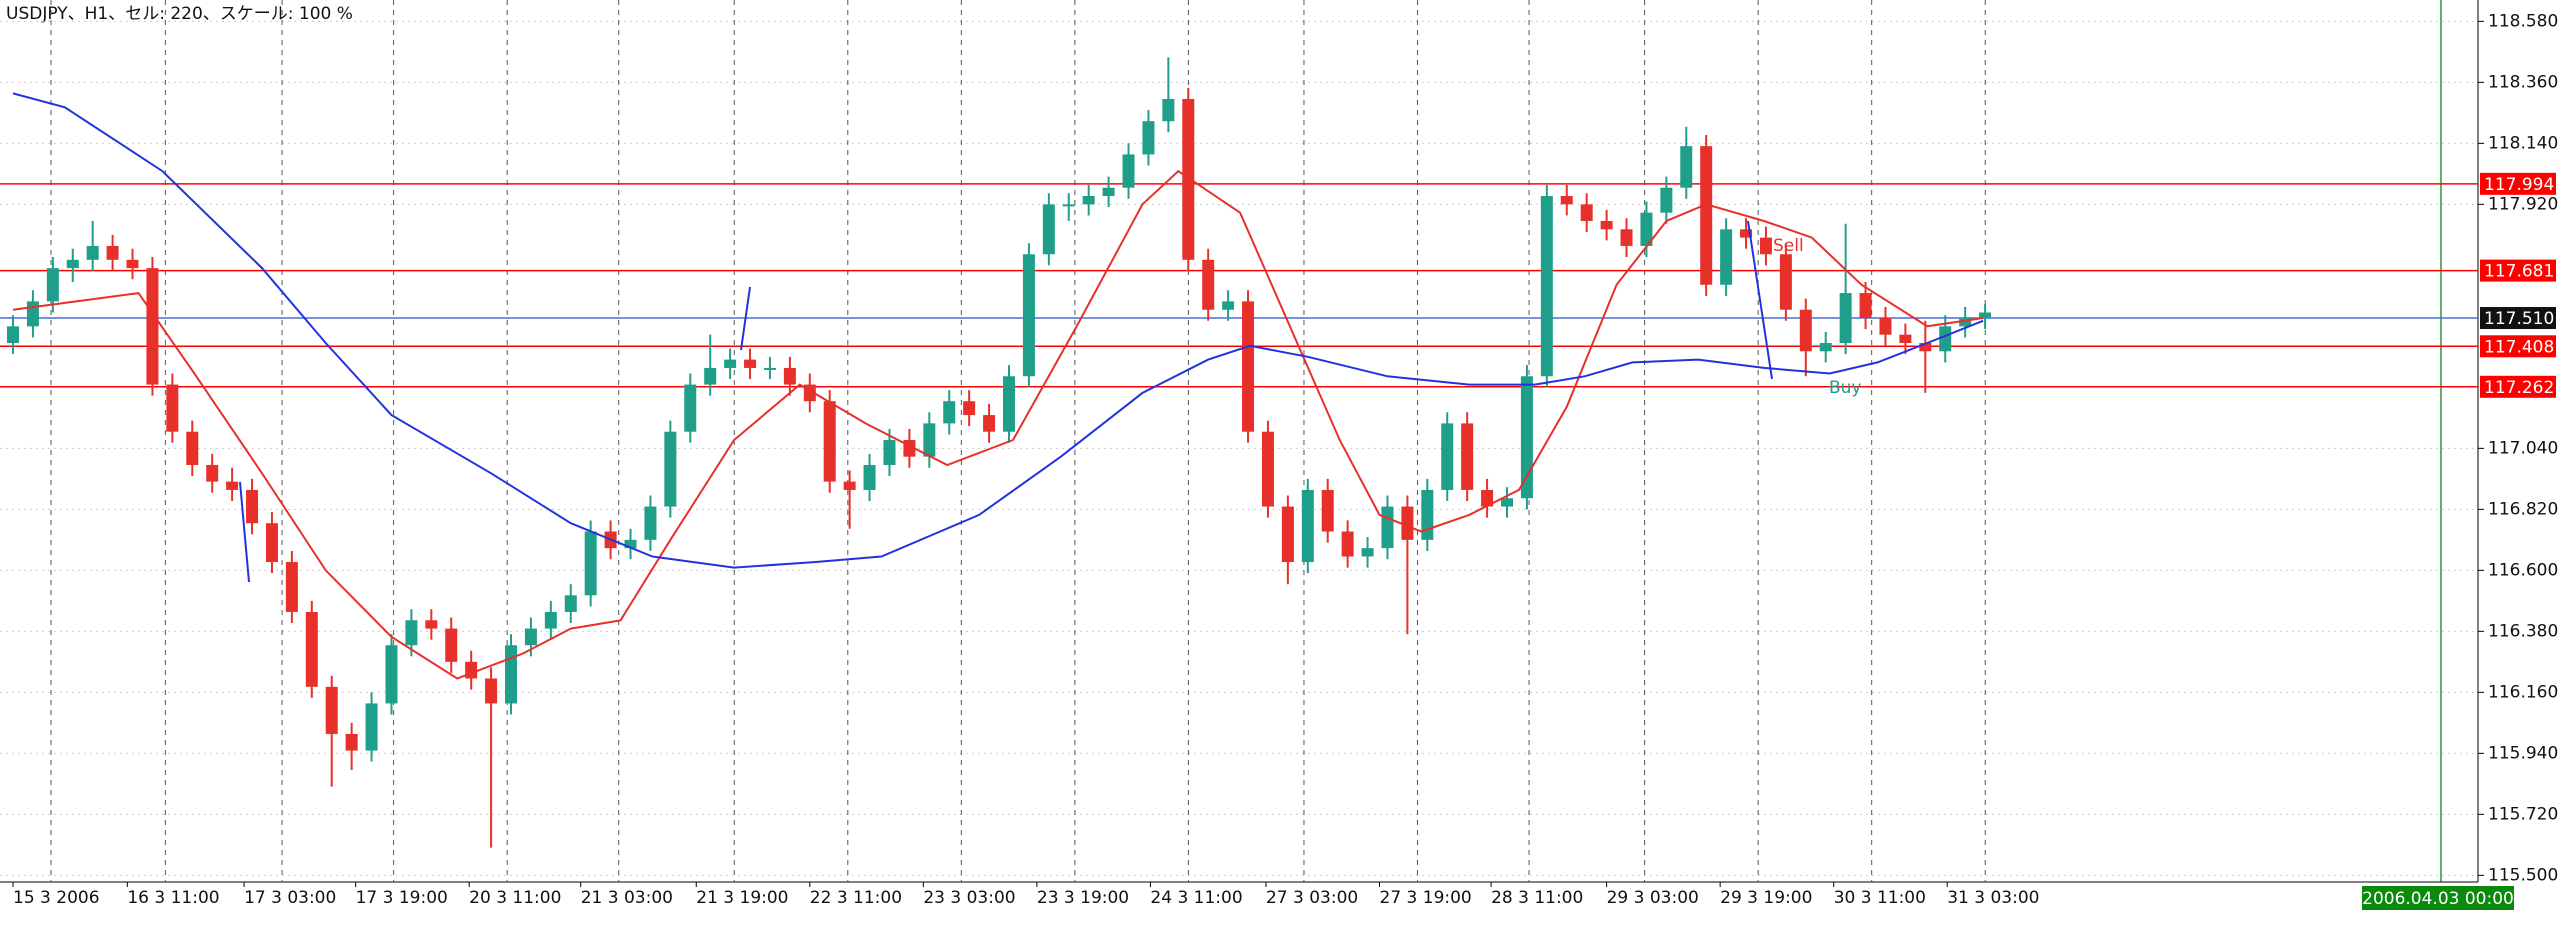 The image size is (2560, 926). What do you see at coordinates (1993, 898) in the screenshot?
I see `x-tick-label: 31 3 03:00` at bounding box center [1993, 898].